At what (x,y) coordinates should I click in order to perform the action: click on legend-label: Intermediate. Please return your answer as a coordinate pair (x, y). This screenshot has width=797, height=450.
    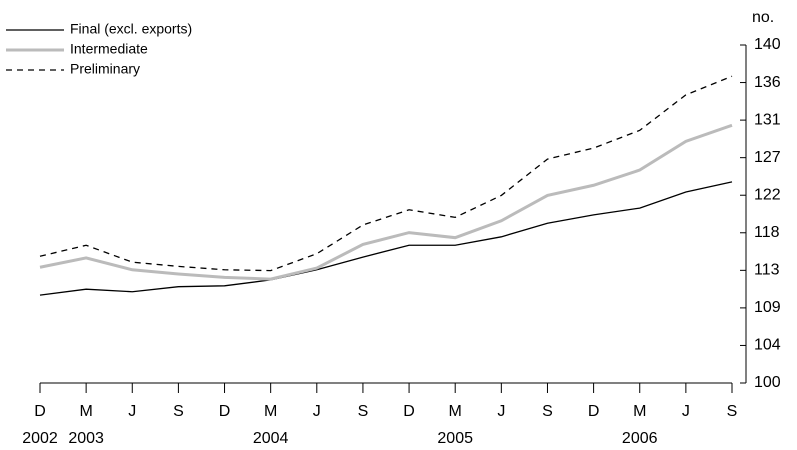
    Looking at the image, I should click on (109, 49).